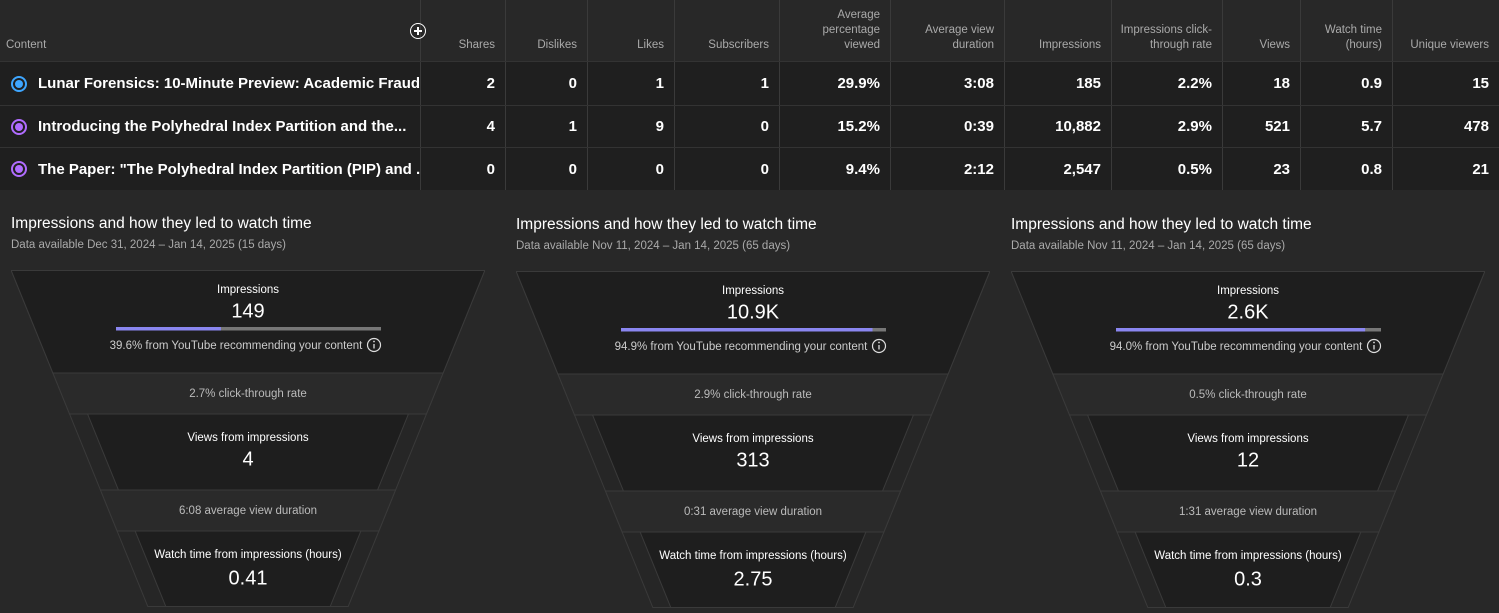 The height and width of the screenshot is (613, 1499). I want to click on metric-cell: 18, so click(1261, 83).